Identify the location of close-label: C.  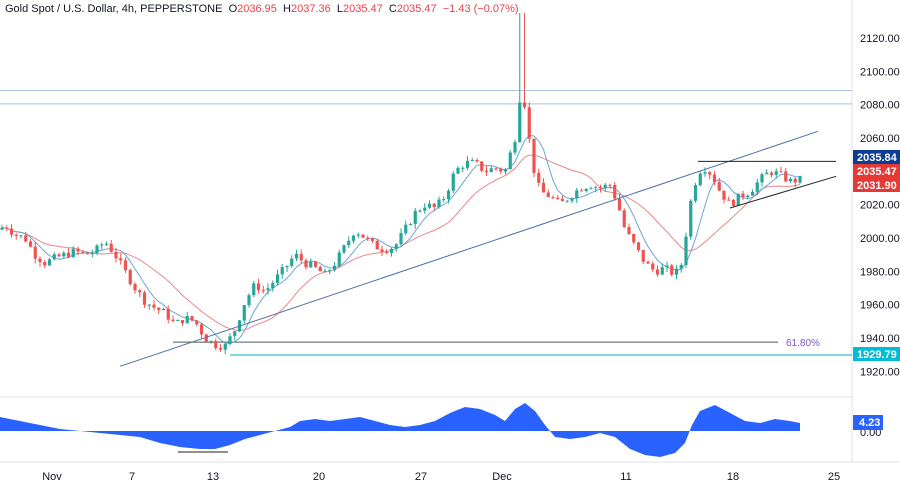
(392, 9).